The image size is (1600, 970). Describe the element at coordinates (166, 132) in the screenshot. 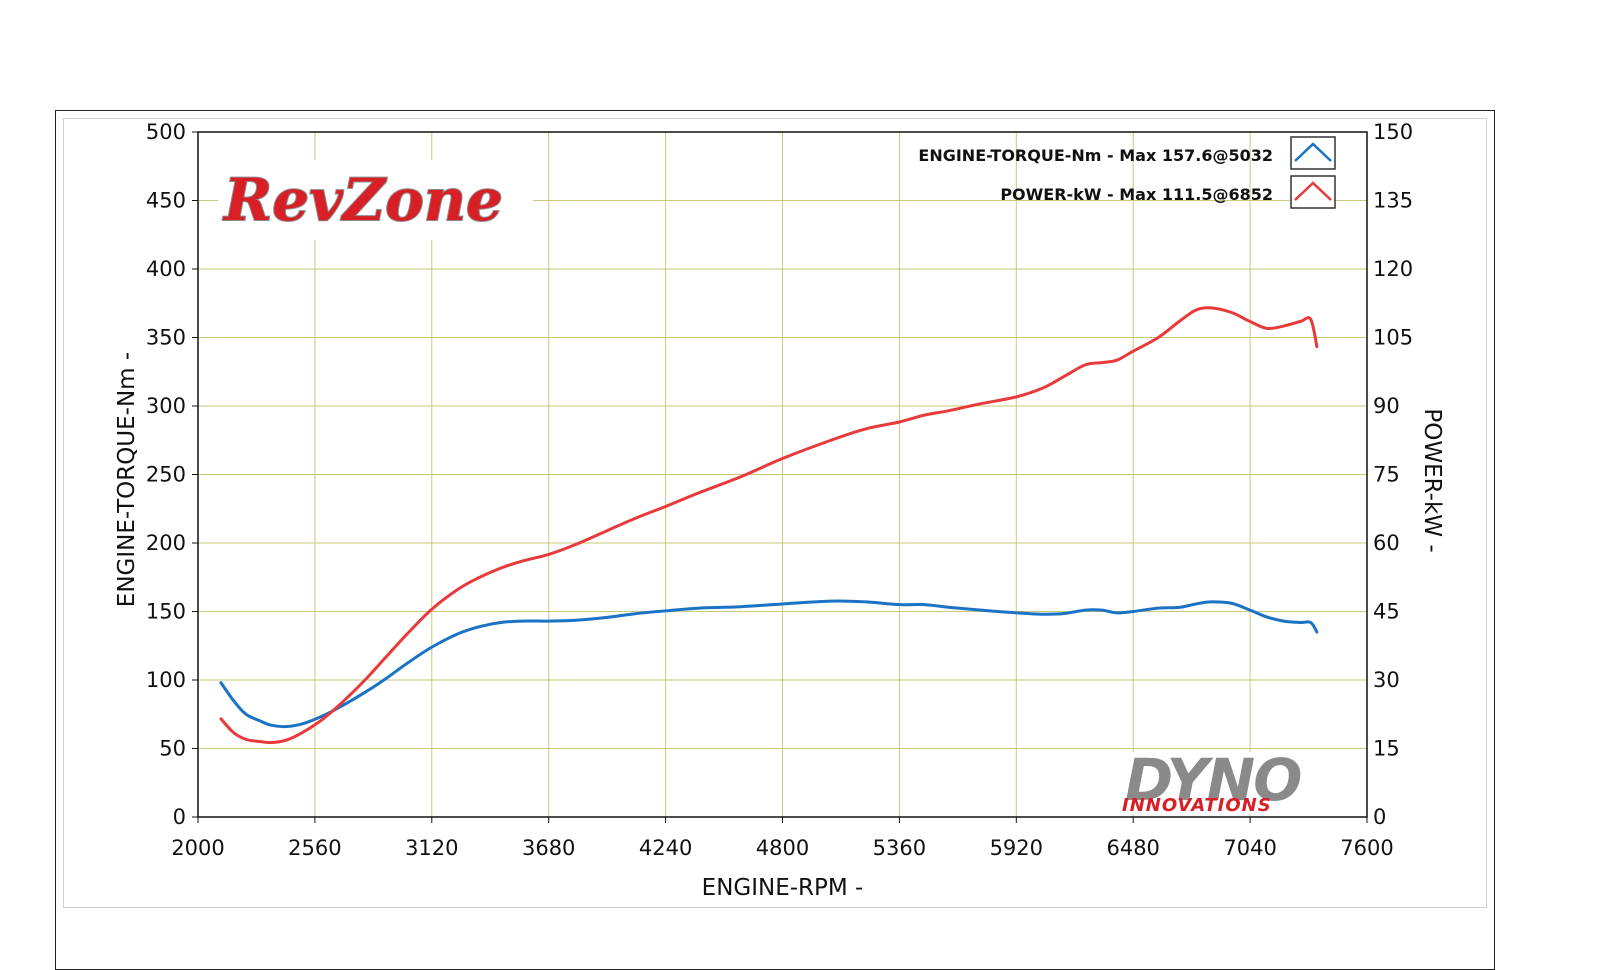

I see `y-left-tick-label: 500` at that location.